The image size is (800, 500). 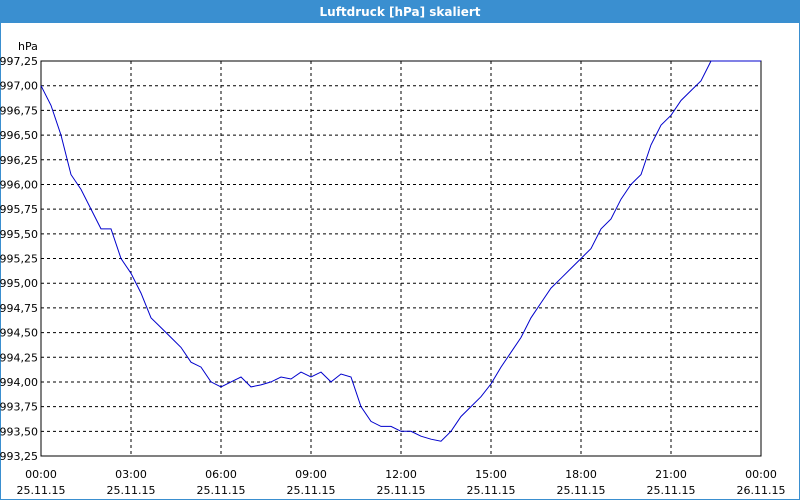 What do you see at coordinates (19, 456) in the screenshot?
I see `y-tick-label: 993,25` at bounding box center [19, 456].